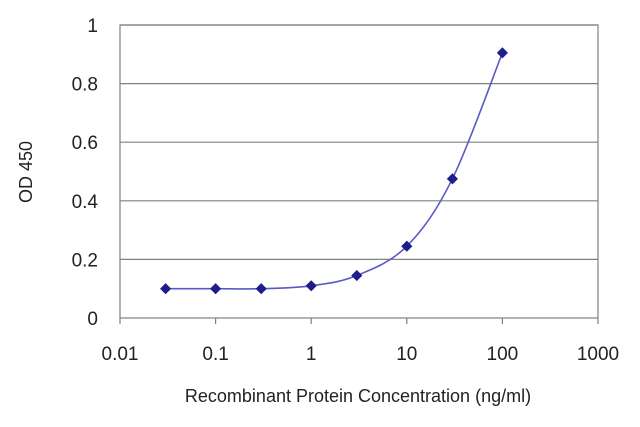  I want to click on y-tick-label: 0.6, so click(85, 143).